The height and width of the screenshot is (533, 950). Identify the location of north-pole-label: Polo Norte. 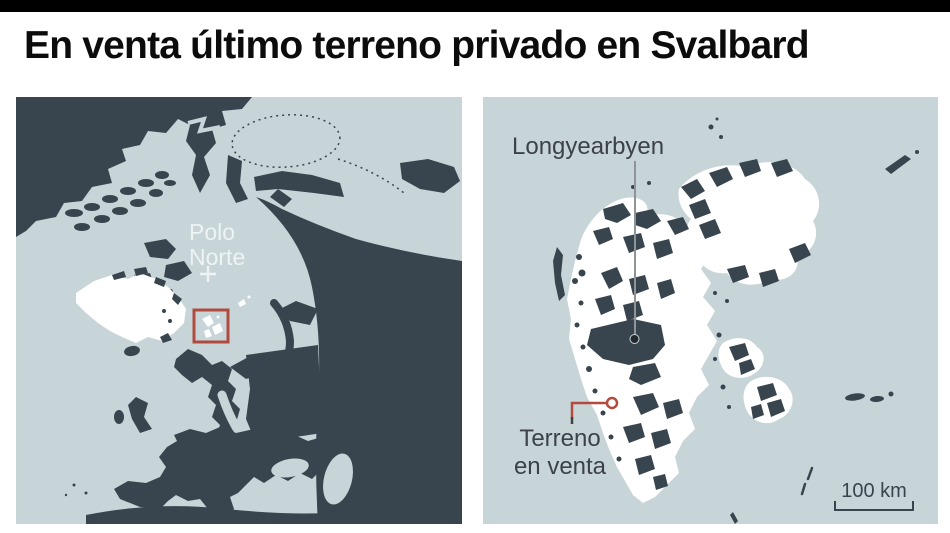
(217, 250).